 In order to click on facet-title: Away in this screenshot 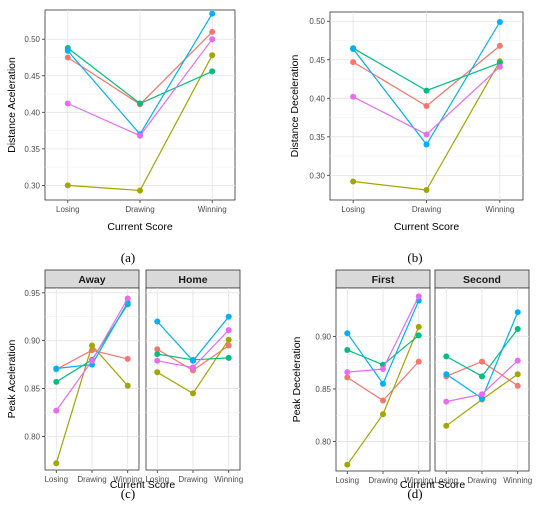, I will do `click(91, 280)`.